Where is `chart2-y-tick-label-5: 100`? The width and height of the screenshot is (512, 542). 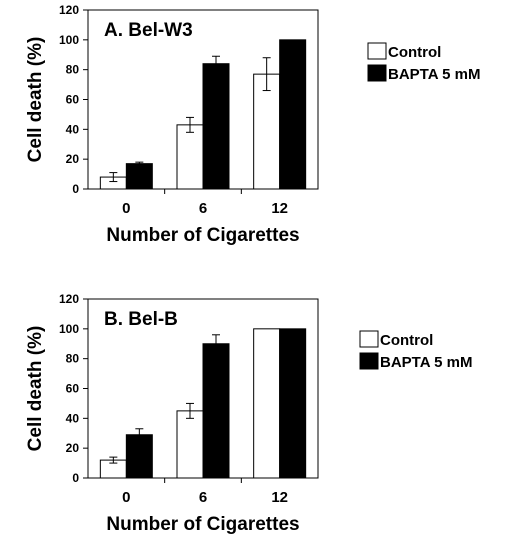
chart2-y-tick-label-5: 100 is located at coordinates (69, 329).